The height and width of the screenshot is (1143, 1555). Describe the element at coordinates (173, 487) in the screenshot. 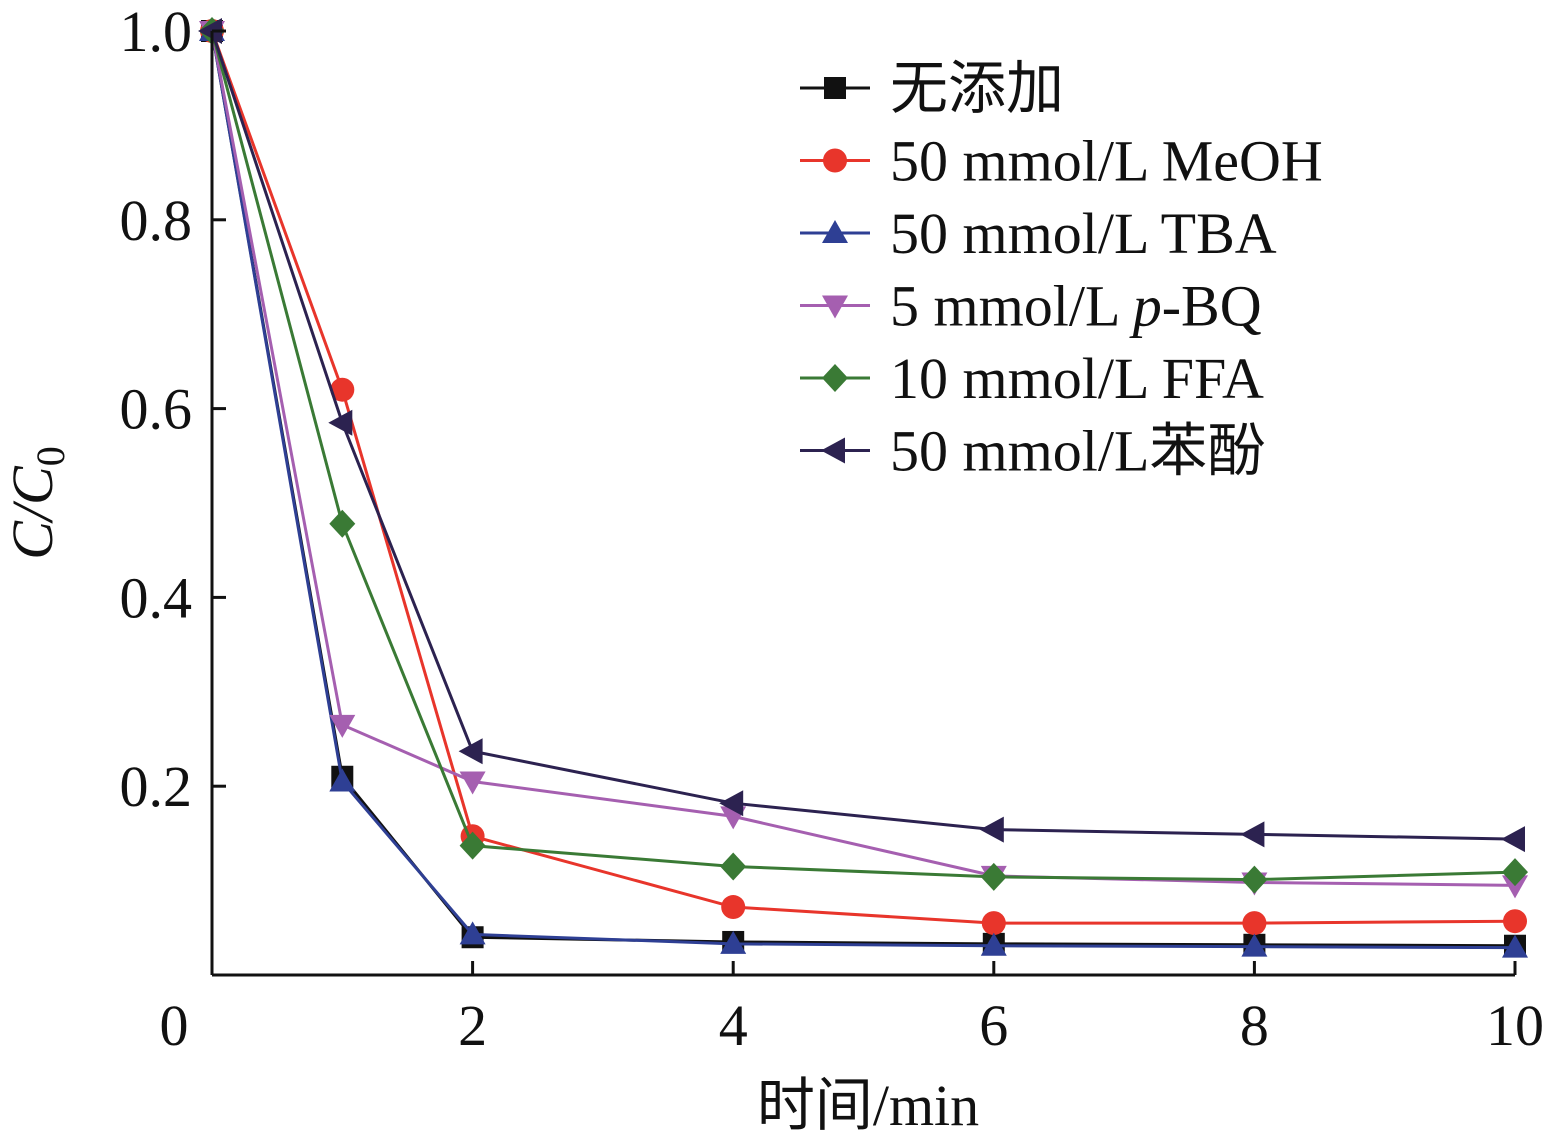

I see `y-axis: 0.2 0.4 0.6 0.8 1.0` at that location.